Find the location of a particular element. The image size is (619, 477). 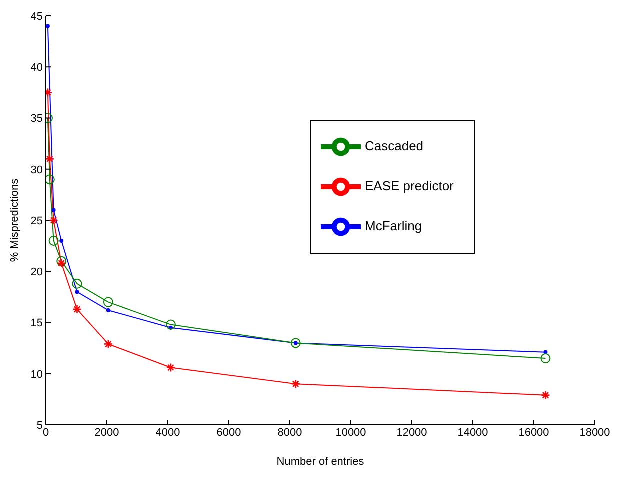

x-tick-label: 0 is located at coordinates (46, 432).